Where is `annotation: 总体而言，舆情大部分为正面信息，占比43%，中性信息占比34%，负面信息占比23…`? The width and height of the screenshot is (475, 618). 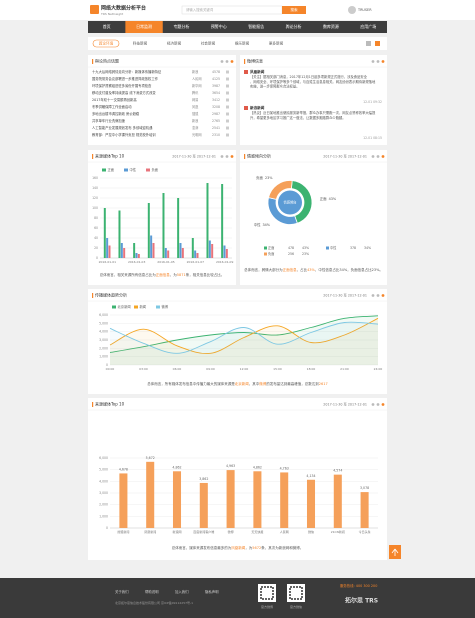 annotation: 总体而言，舆情大部分为正面信息，占比43%，中性信息占比34%，负面信息占比23… is located at coordinates (313, 269).